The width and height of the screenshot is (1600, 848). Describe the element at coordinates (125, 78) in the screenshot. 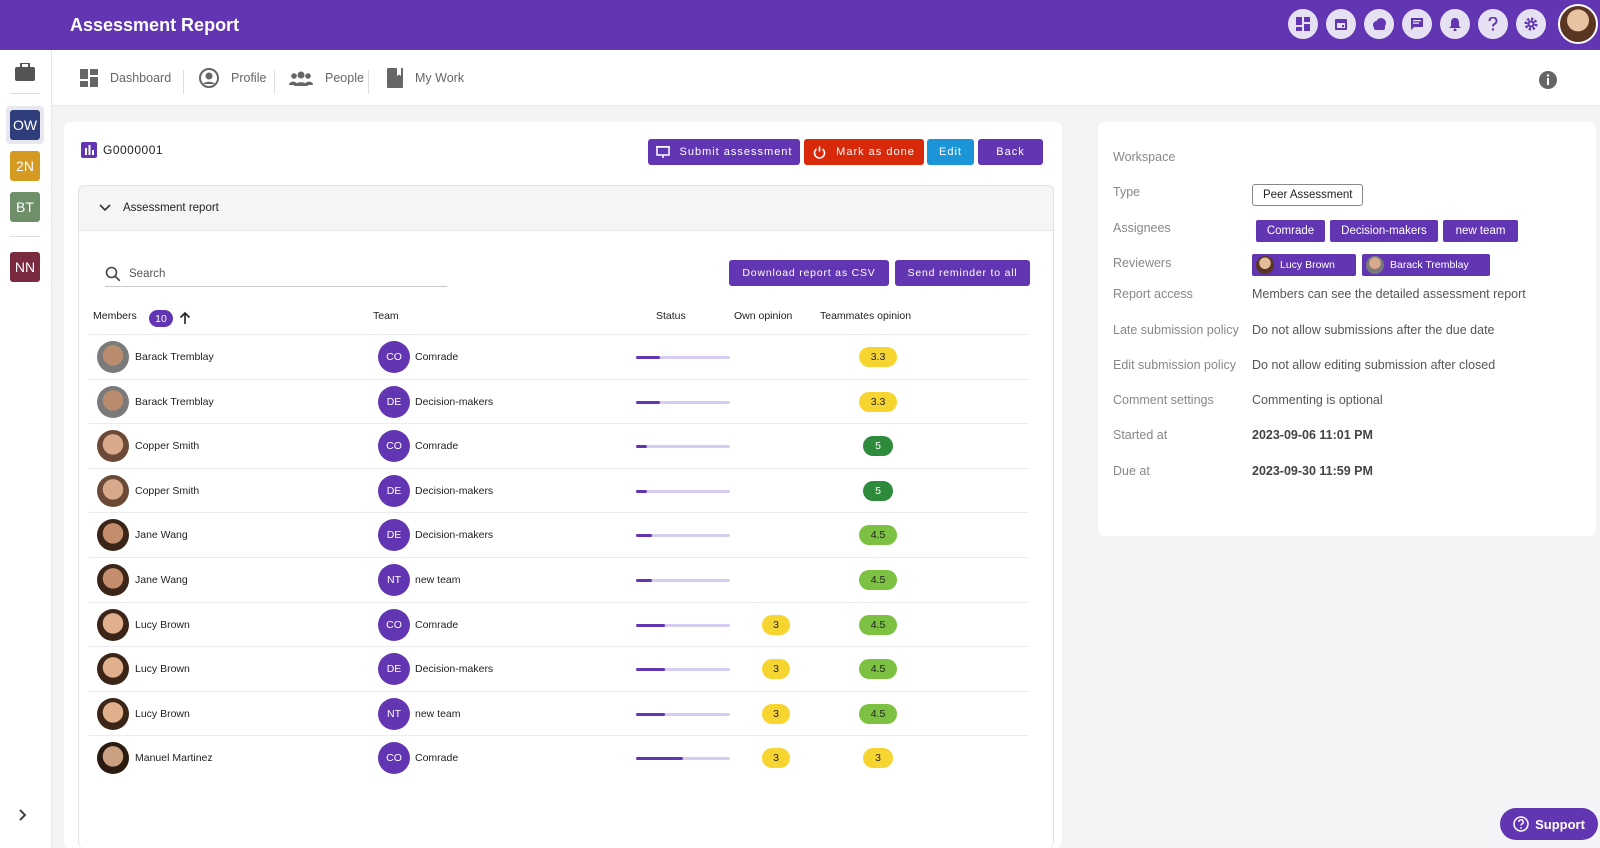

I see `nav-dashboard: Dashboard` at that location.